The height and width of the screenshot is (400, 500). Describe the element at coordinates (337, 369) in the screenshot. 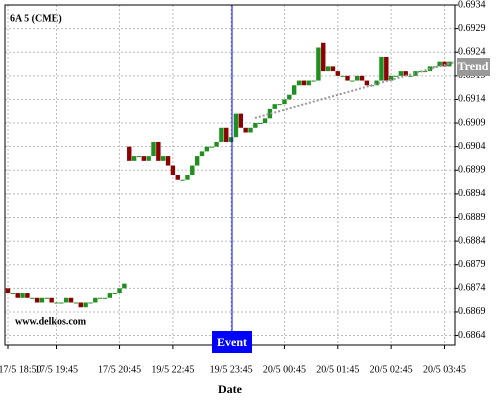

I see `x-tick-label: 20/5 01:45` at that location.